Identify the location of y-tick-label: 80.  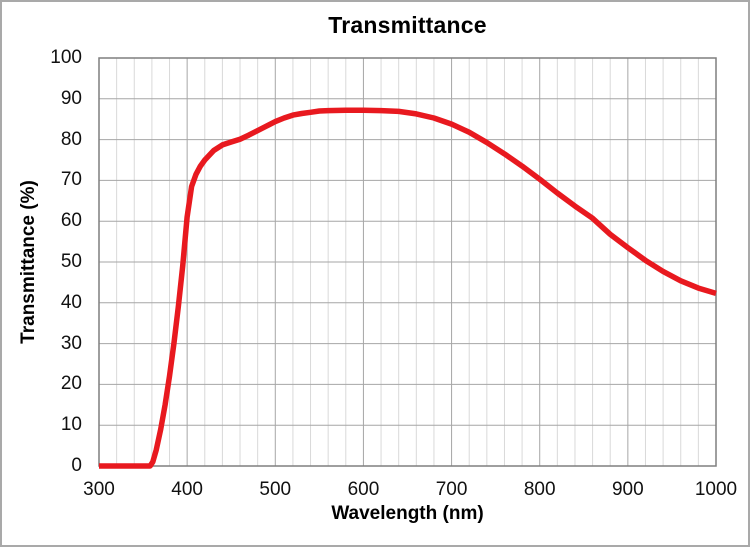
(71, 139).